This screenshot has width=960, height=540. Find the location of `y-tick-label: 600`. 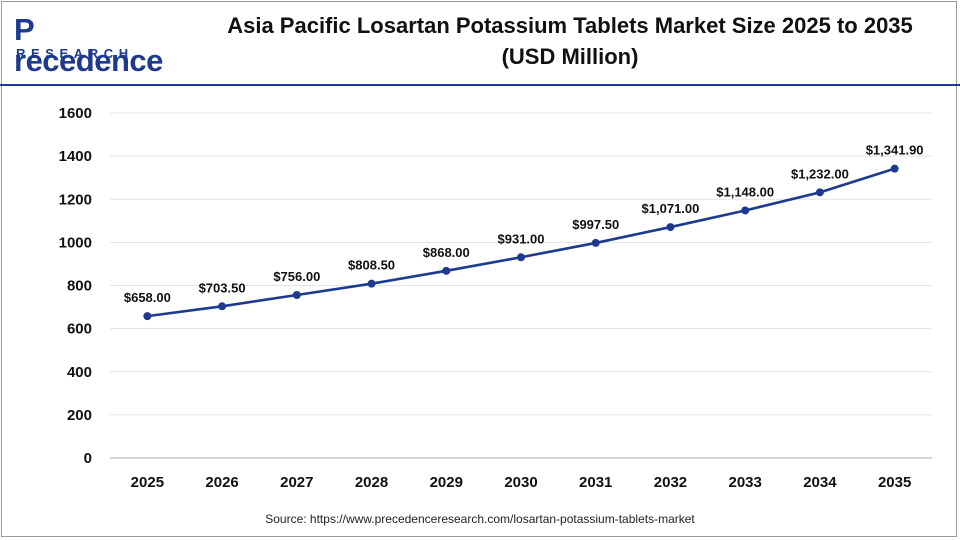

y-tick-label: 600 is located at coordinates (79, 329).